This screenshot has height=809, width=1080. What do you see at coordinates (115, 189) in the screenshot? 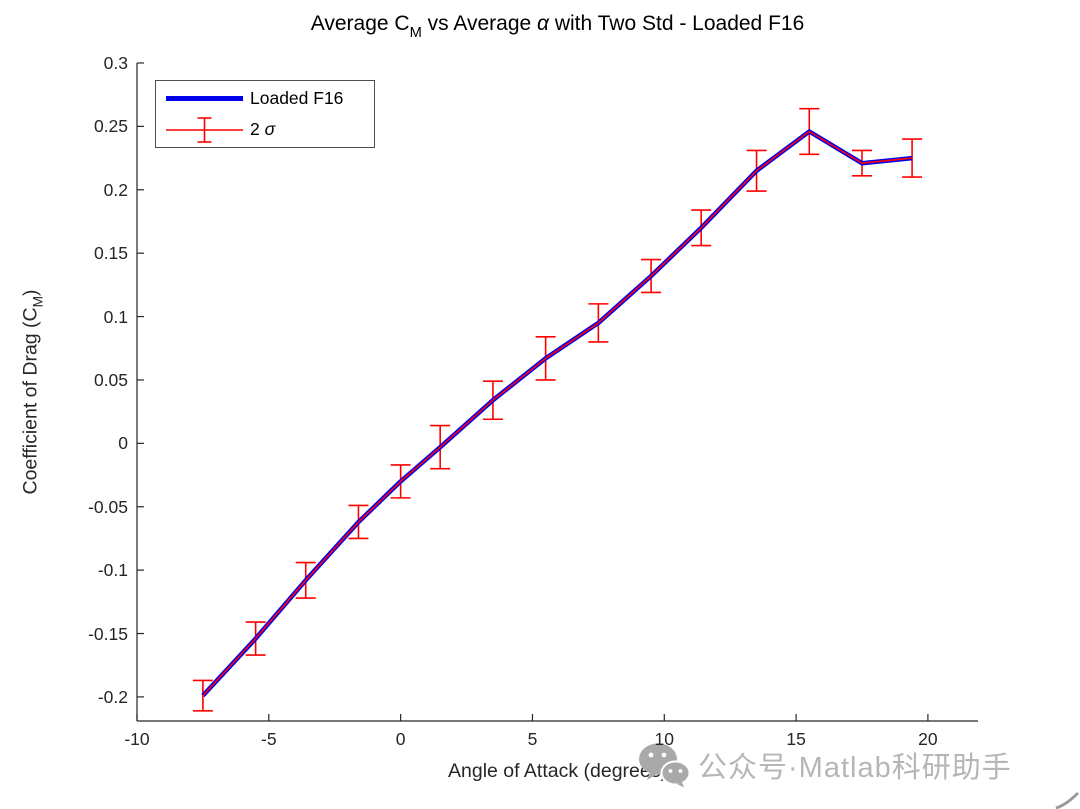
I see `y-tick-label: 0.2` at bounding box center [115, 189].